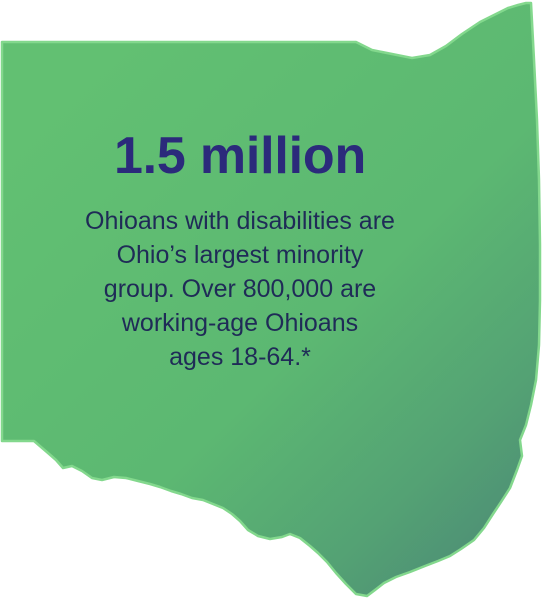 The width and height of the screenshot is (544, 599). Describe the element at coordinates (240, 221) in the screenshot. I see `statistic-description-line-1: Ohioans with disabilities are` at that location.